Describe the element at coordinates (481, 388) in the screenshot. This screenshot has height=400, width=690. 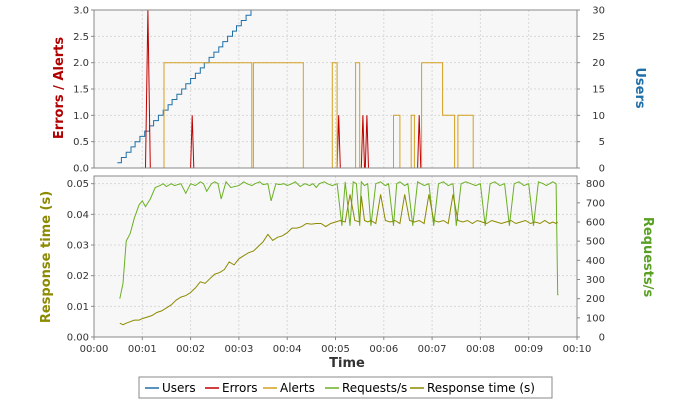
I see `legend-label: Response time (s)` at that location.